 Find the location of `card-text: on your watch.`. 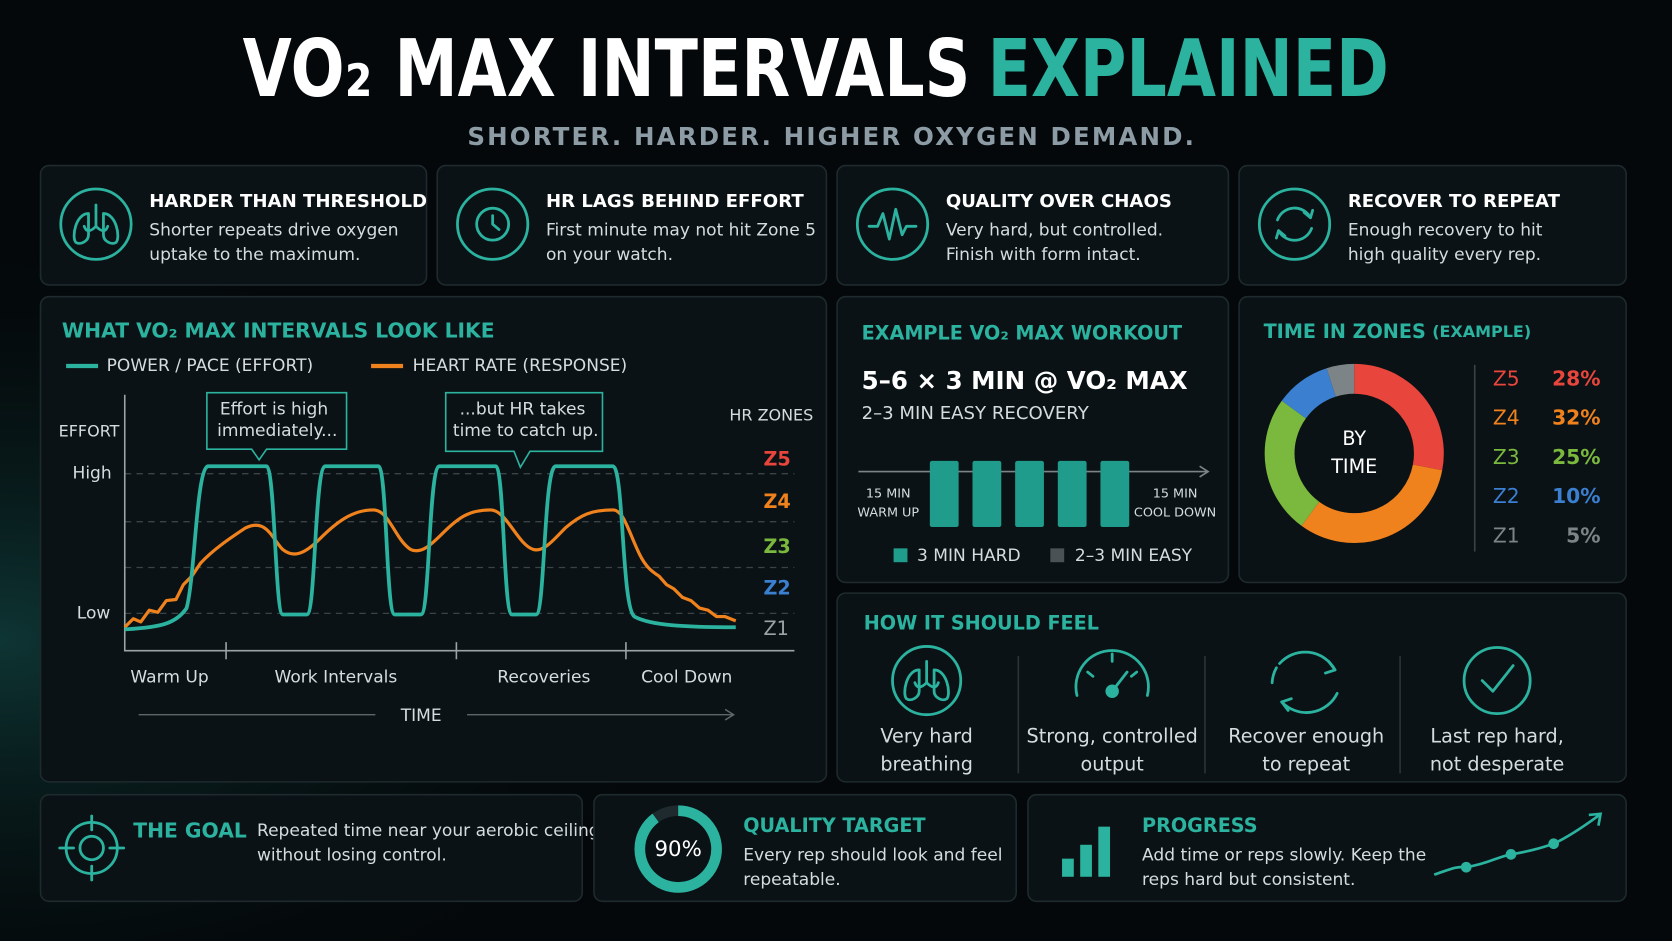

card-text: on your watch. is located at coordinates (609, 255).